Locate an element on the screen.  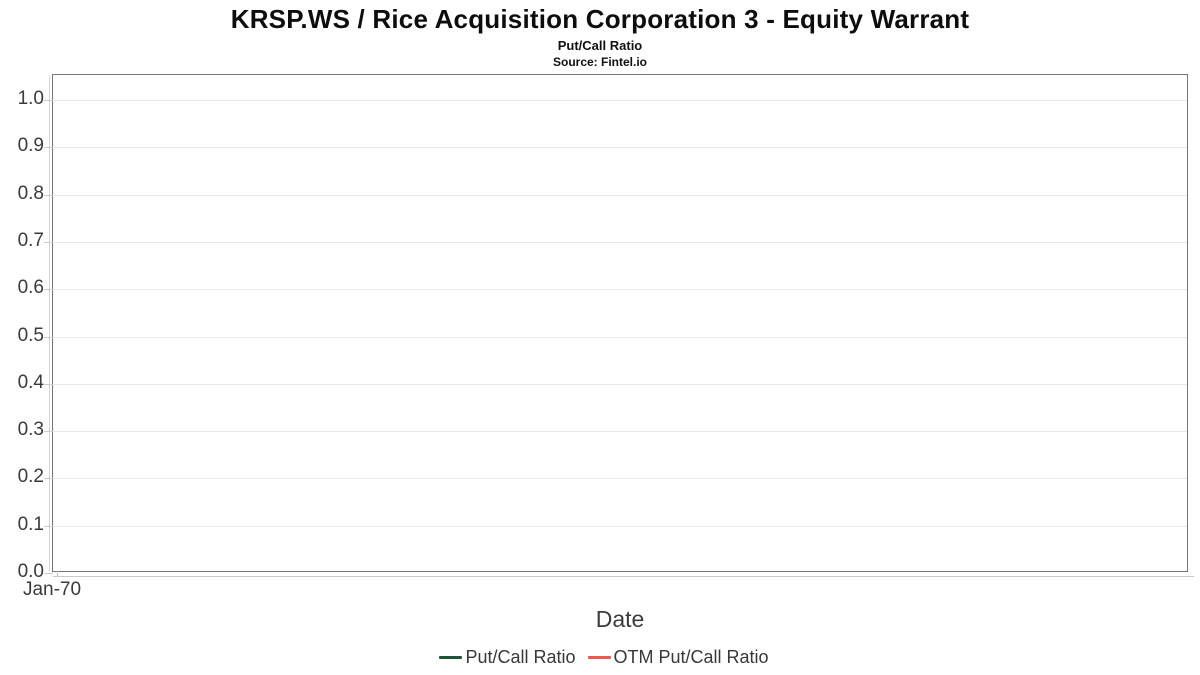
x-tick-label: Jan-70 is located at coordinates (52, 589).